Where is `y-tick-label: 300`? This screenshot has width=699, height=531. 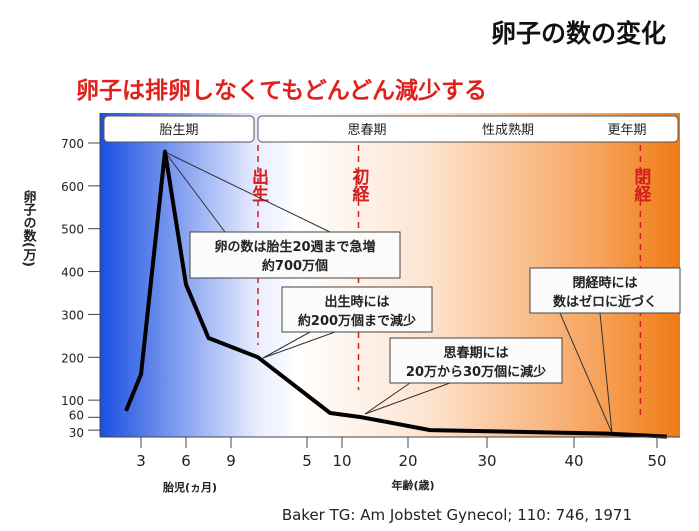
y-tick-label: 300 is located at coordinates (72, 315).